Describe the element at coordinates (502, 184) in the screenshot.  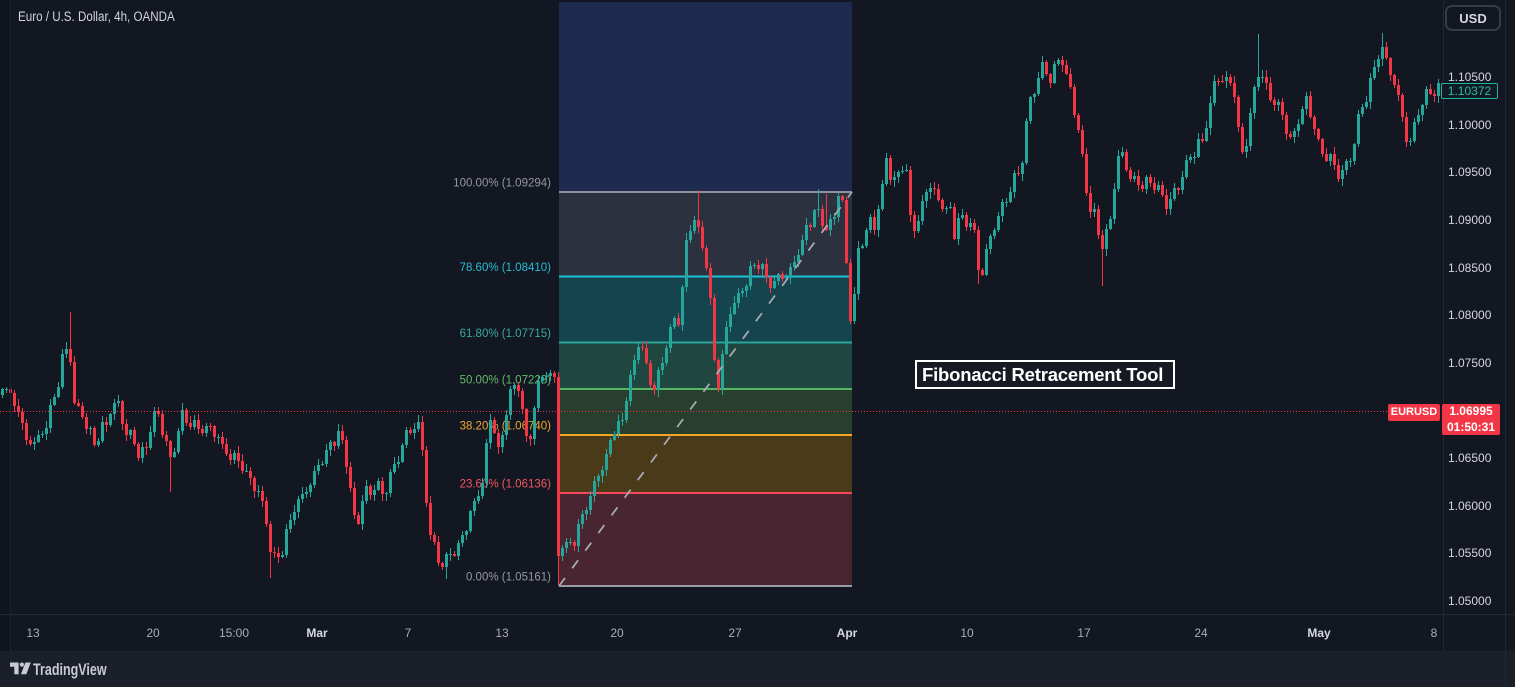
I see `svg-text: 100.00% (1.09294)` at that location.